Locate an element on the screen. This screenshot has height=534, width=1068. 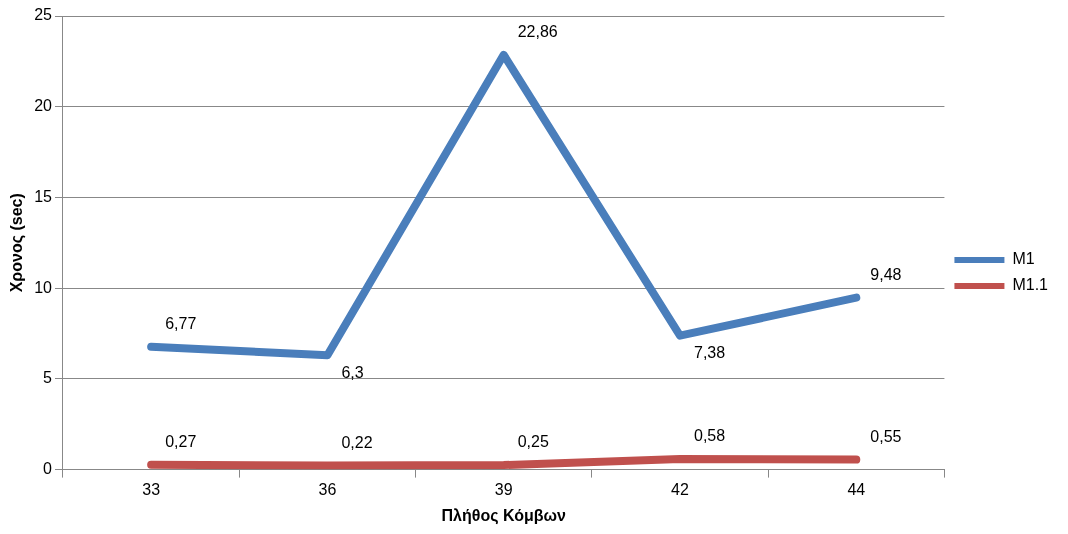
y-tick-label: 5 is located at coordinates (48, 378).